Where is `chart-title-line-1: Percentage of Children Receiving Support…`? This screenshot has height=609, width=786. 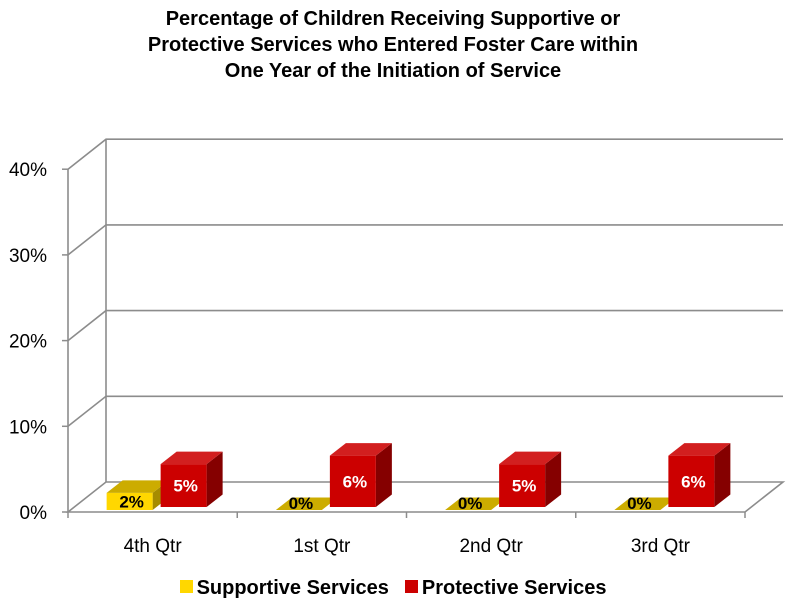
chart-title-line-1: Percentage of Children Receiving Support… is located at coordinates (393, 19).